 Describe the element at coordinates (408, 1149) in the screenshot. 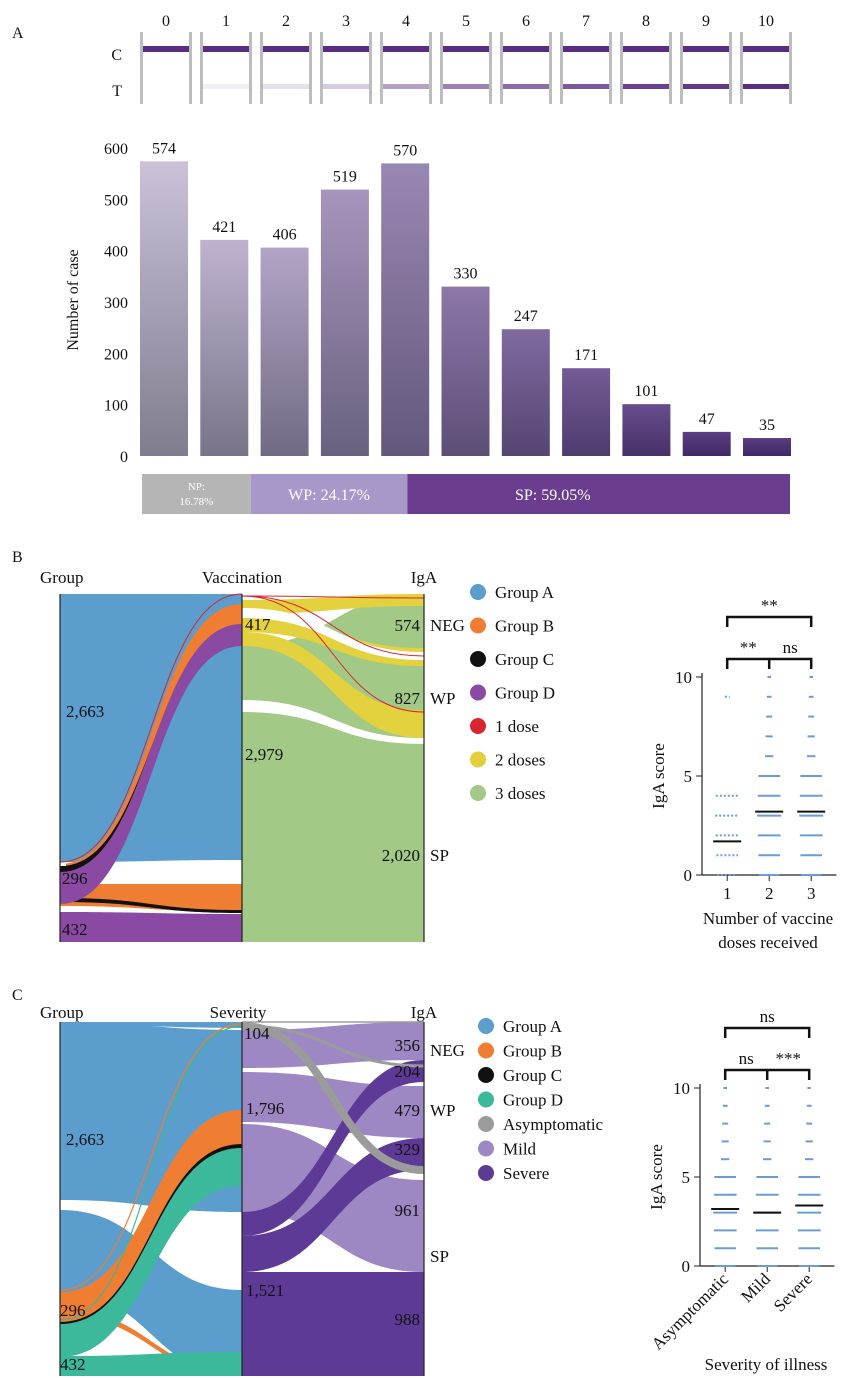

I see `sankey-c-label-wp-severe: 329` at that location.